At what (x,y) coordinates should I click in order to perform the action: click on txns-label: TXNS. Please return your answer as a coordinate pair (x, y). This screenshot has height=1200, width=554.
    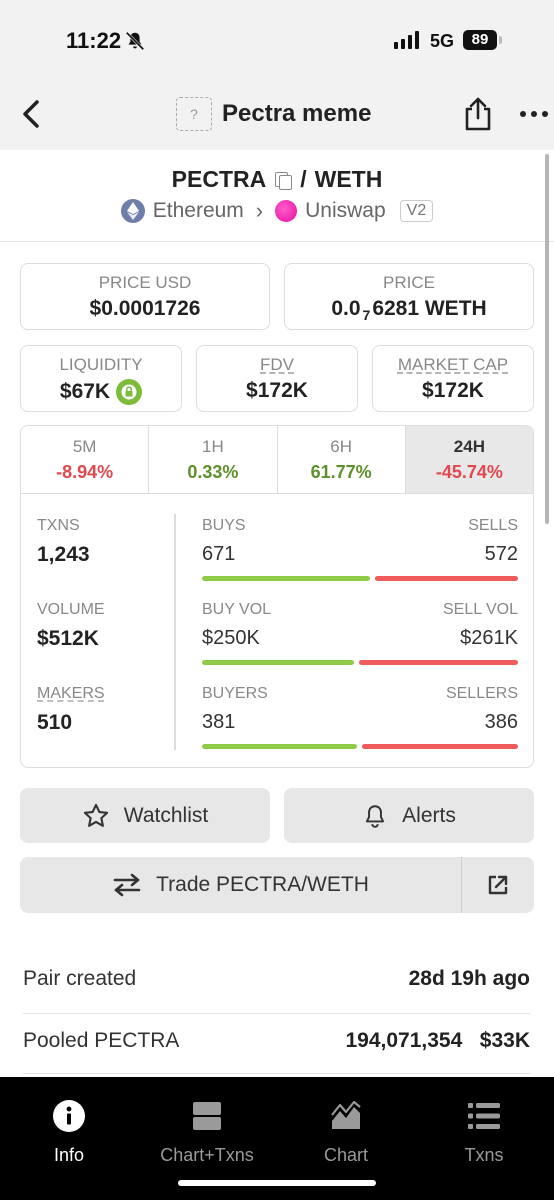
    Looking at the image, I should click on (58, 525).